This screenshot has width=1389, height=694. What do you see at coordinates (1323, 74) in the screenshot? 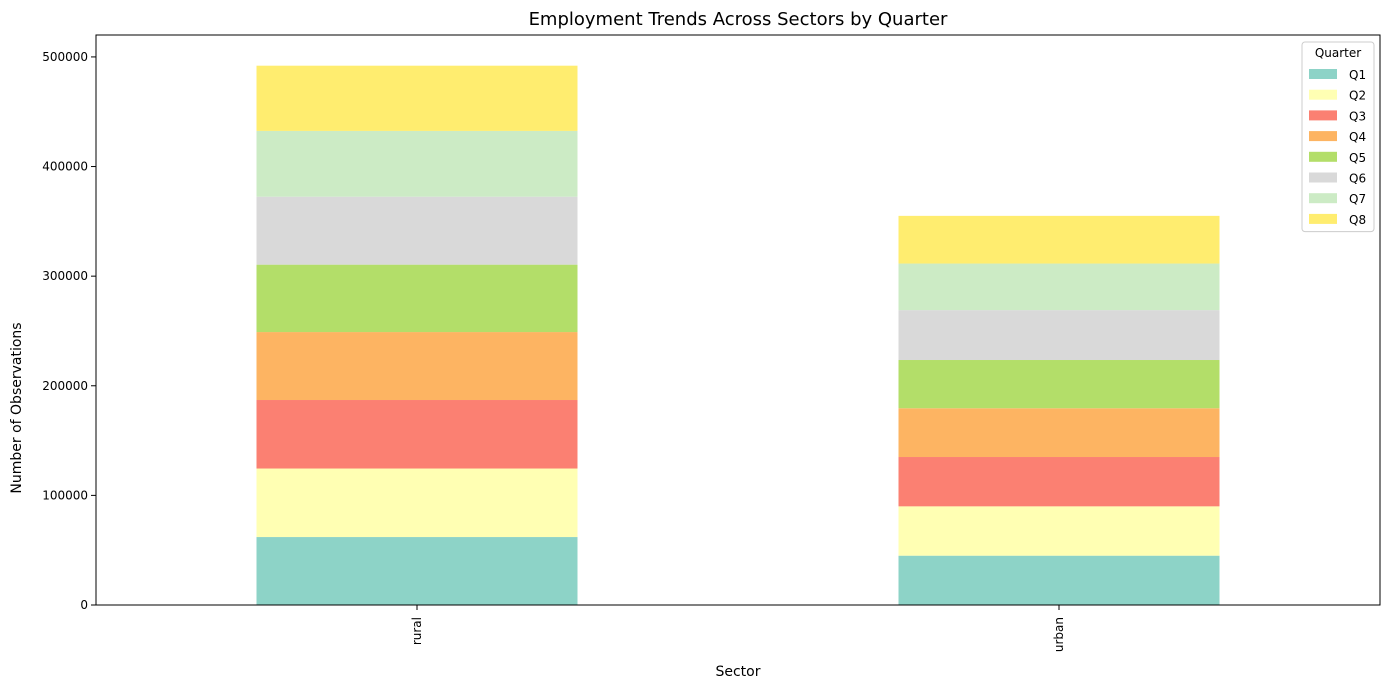
I see `legend-swatch-q1` at bounding box center [1323, 74].